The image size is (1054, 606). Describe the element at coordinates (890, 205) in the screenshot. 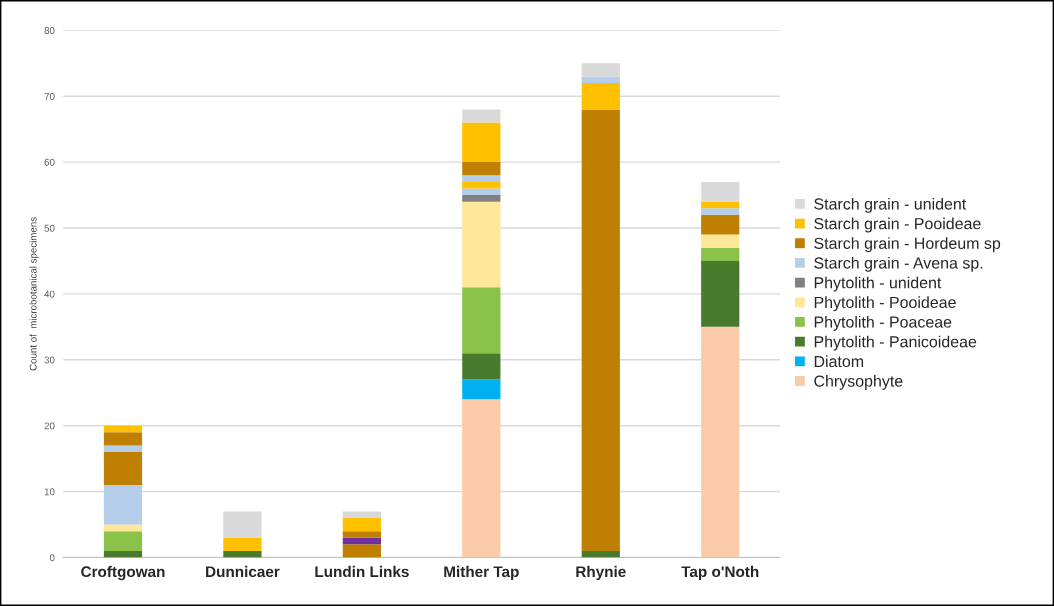

I see `legend-label: Starch grain - unident` at that location.